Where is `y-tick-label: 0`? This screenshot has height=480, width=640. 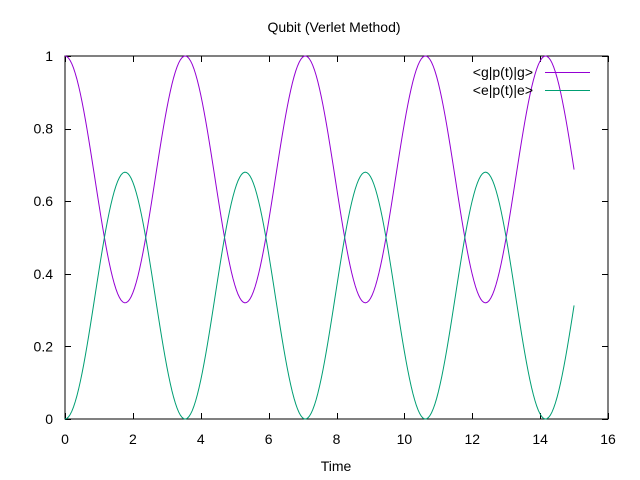 y-tick-label: 0 is located at coordinates (49, 419).